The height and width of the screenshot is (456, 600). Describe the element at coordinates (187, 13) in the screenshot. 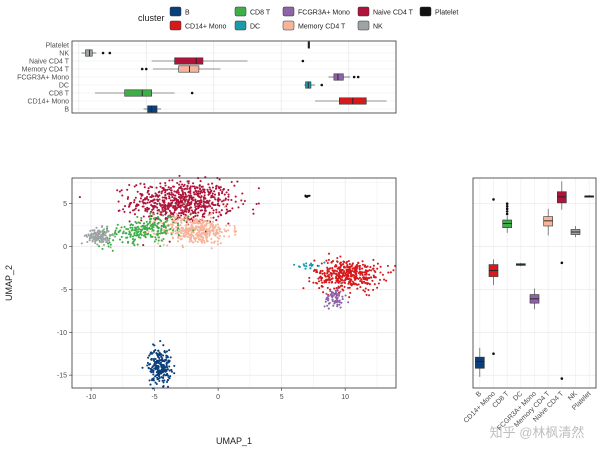

I see `legend-label-b: B` at that location.